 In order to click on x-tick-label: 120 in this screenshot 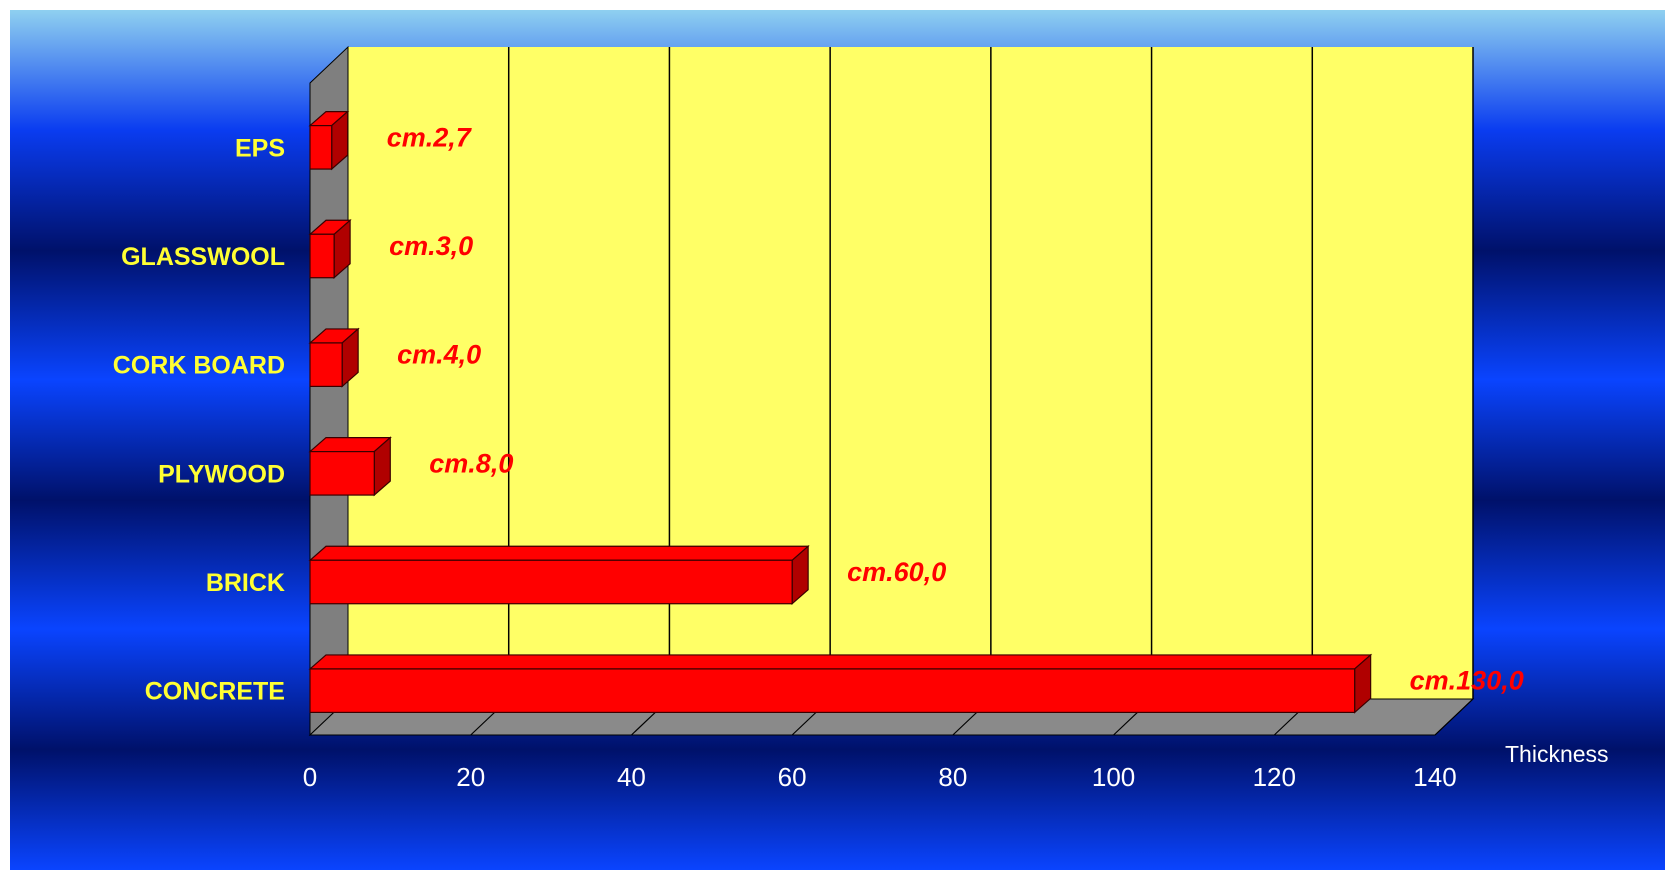, I will do `click(1274, 777)`.